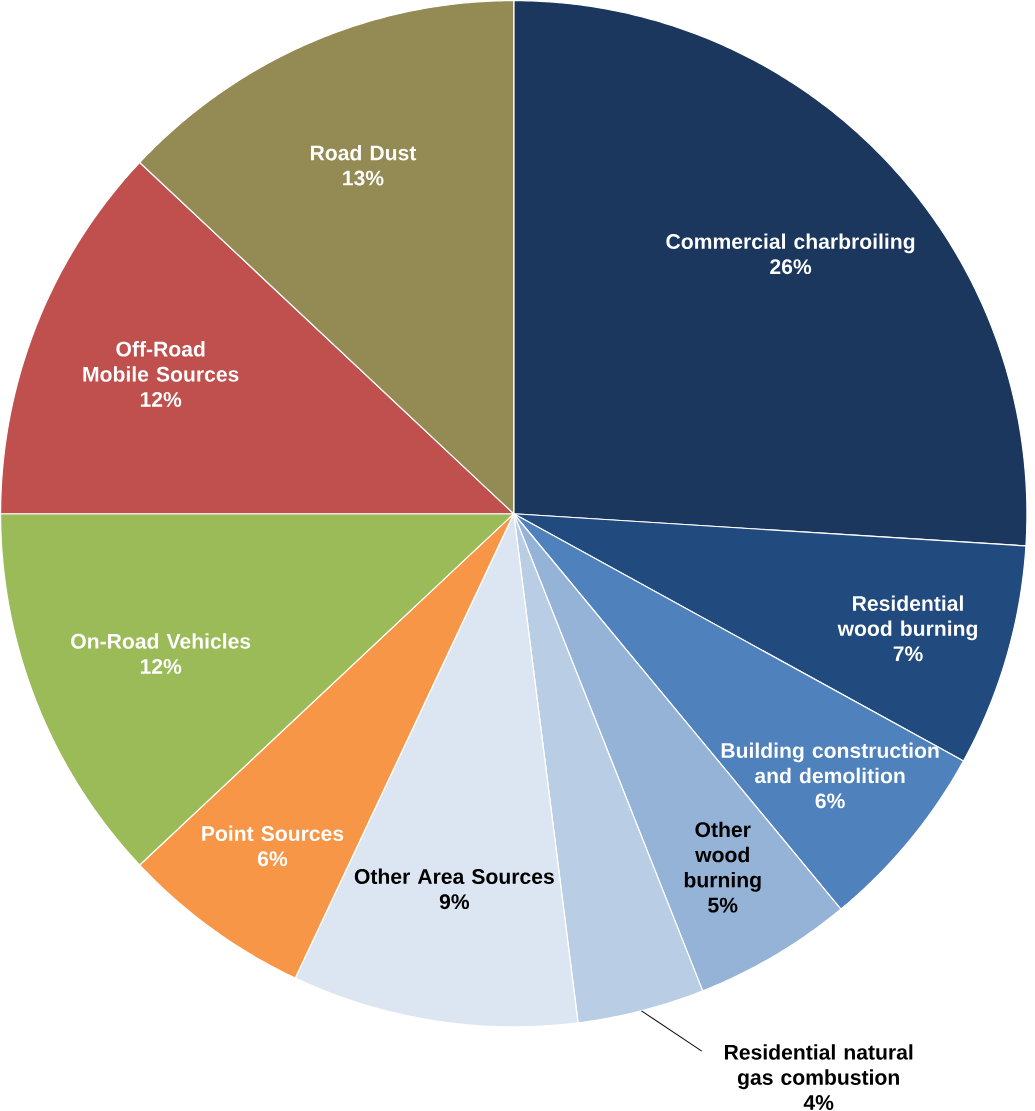 This screenshot has width=1035, height=1111. Describe the element at coordinates (907, 618) in the screenshot. I see `slice-label: Residential wood burning` at that location.